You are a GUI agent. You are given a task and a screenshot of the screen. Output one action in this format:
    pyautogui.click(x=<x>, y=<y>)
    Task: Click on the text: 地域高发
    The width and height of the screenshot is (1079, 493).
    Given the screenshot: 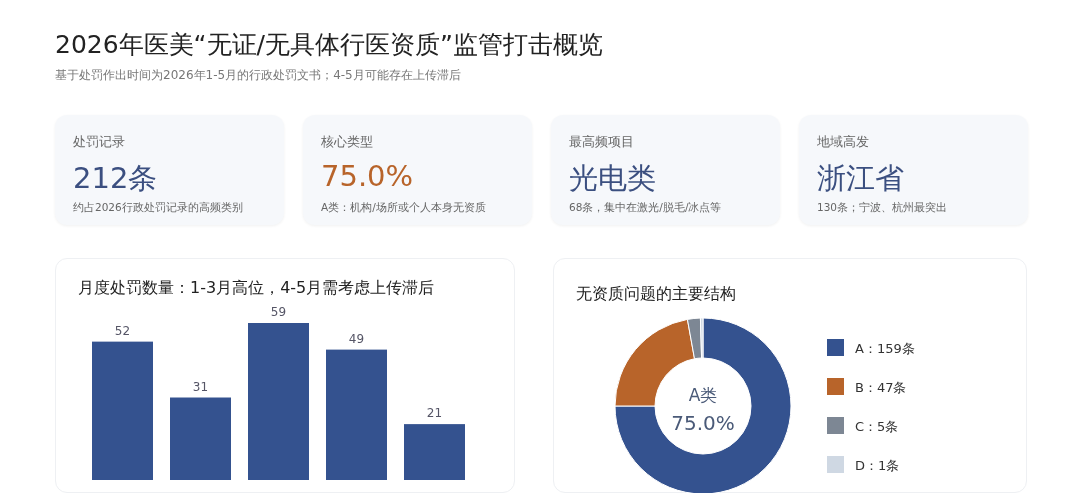 What is the action you would take?
    pyautogui.click(x=843, y=142)
    